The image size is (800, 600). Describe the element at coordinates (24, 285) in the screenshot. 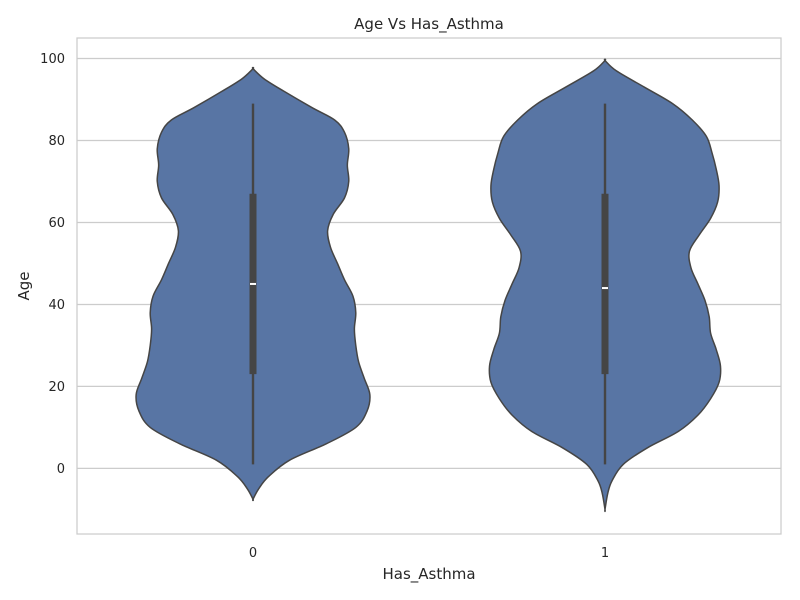

I see `y-axis-label: Age` at that location.